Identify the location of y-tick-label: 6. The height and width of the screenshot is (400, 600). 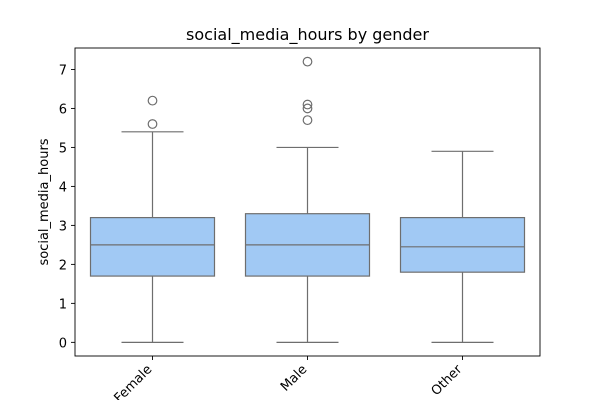
(63, 109).